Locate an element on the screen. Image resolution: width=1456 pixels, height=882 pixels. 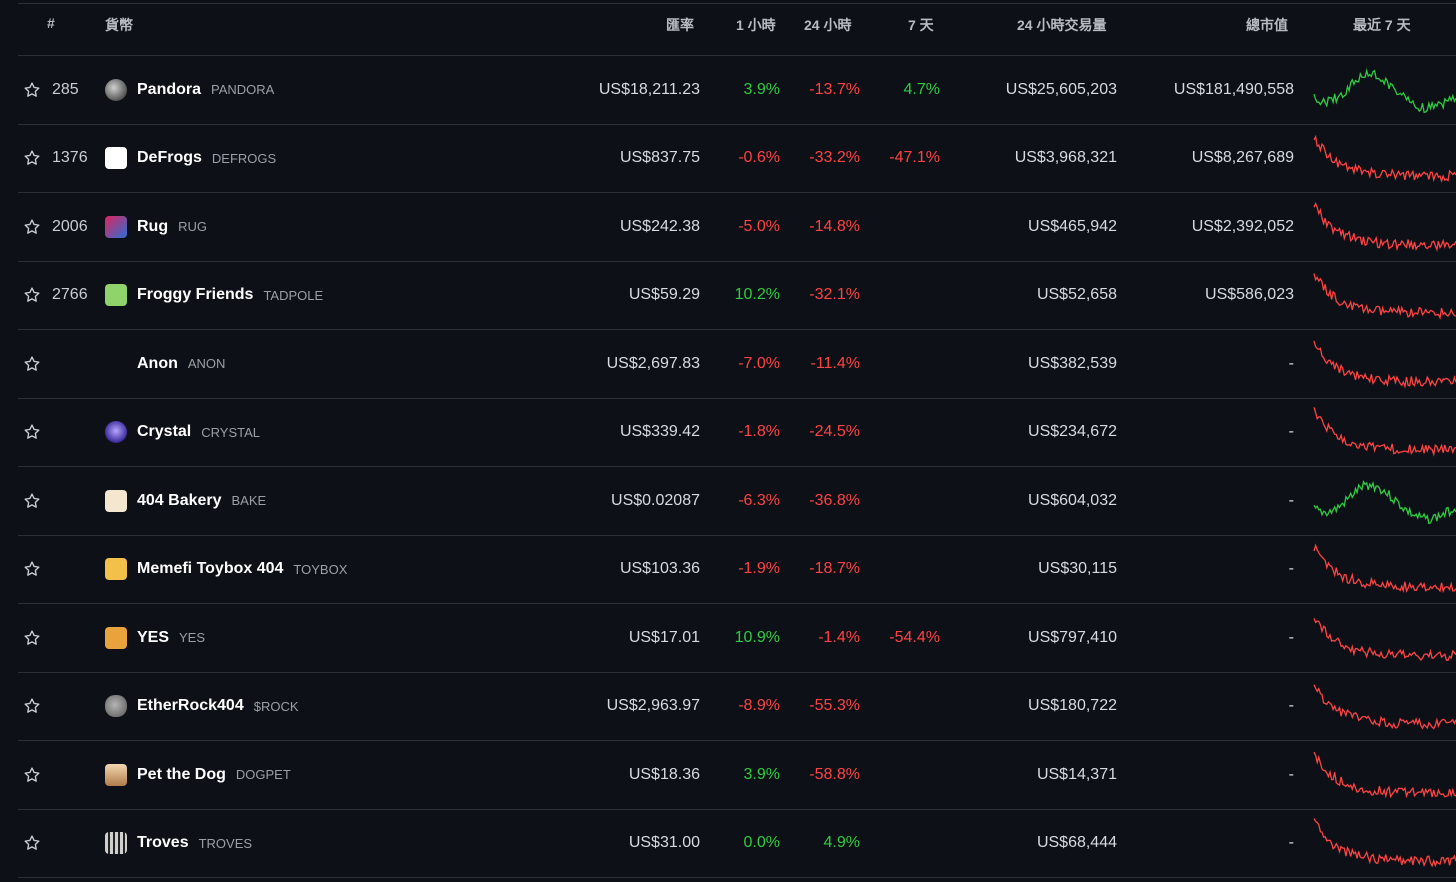
change-24h: -24.5% is located at coordinates (834, 432).